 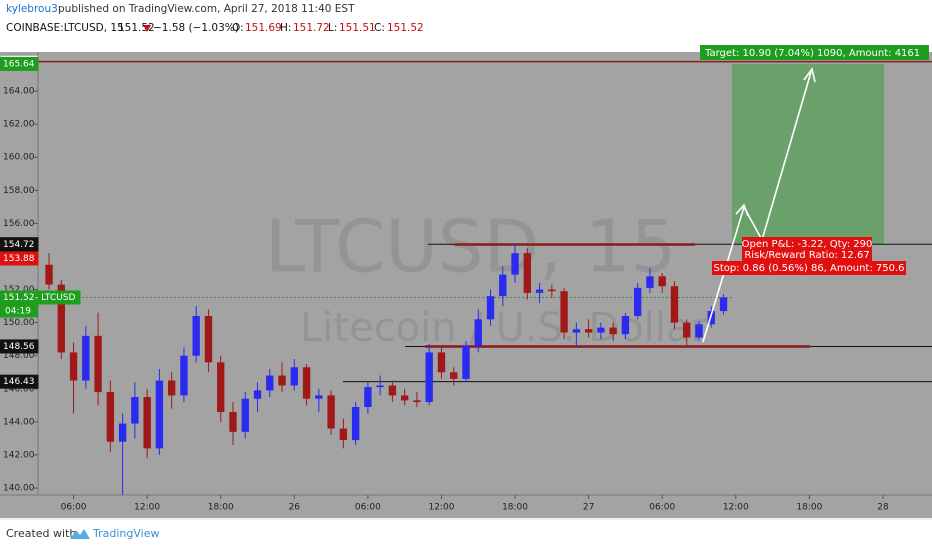 I want to click on footer-brand: TradingView, so click(x=125, y=533).